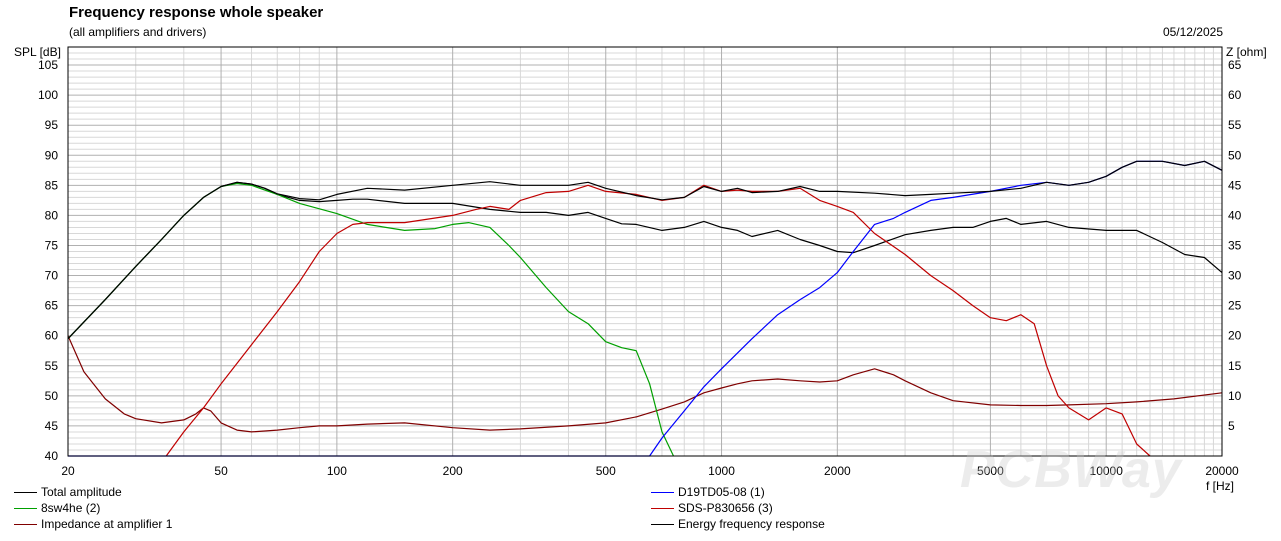 Image resolution: width=1281 pixels, height=541 pixels. What do you see at coordinates (71, 508) in the screenshot?
I see `legend-label: 8sw4he (2)` at bounding box center [71, 508].